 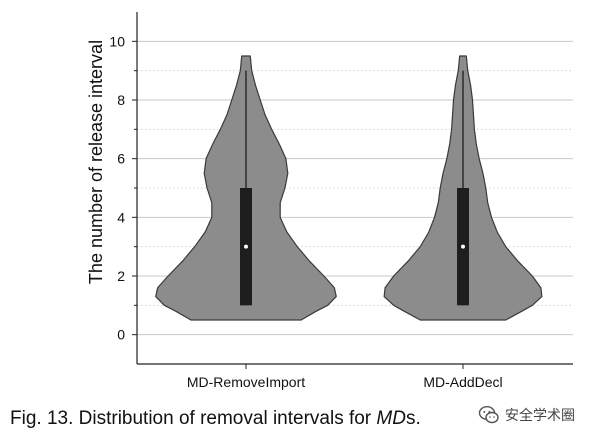 I want to click on y-tick-label: 10, so click(x=117, y=41).